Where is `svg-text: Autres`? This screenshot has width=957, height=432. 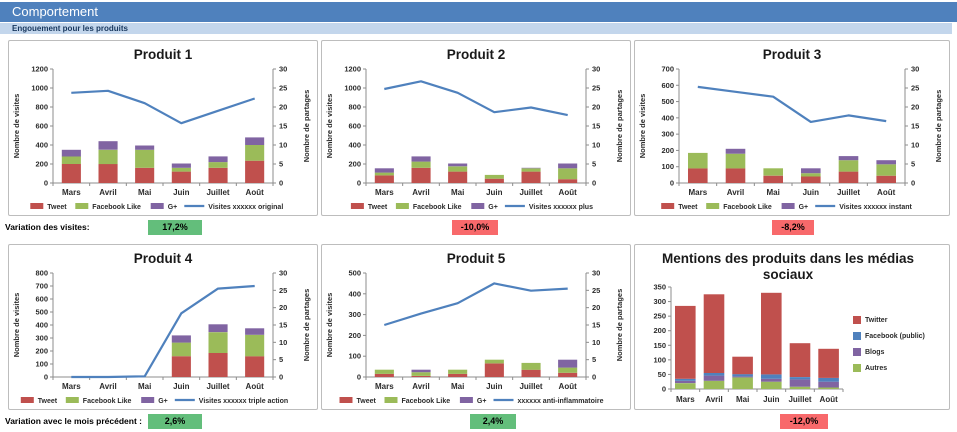 svg-text: Autres is located at coordinates (876, 368).